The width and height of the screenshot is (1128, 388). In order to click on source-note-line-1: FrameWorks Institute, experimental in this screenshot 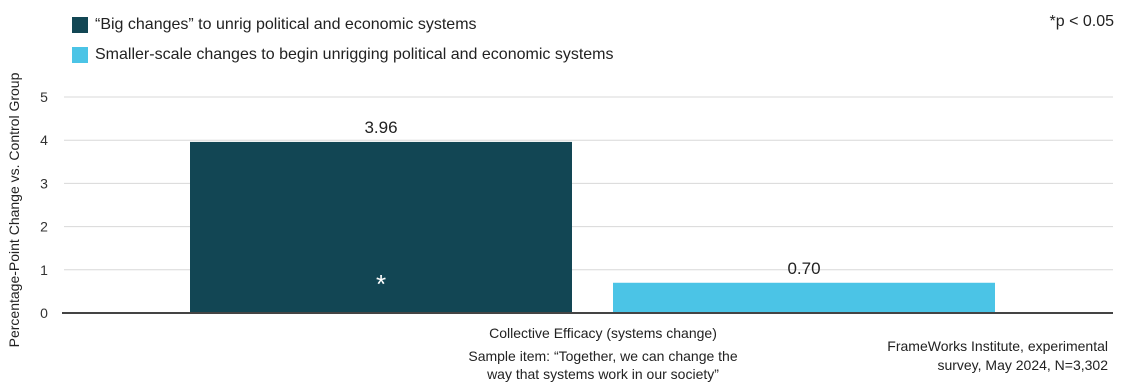, I will do `click(997, 346)`.